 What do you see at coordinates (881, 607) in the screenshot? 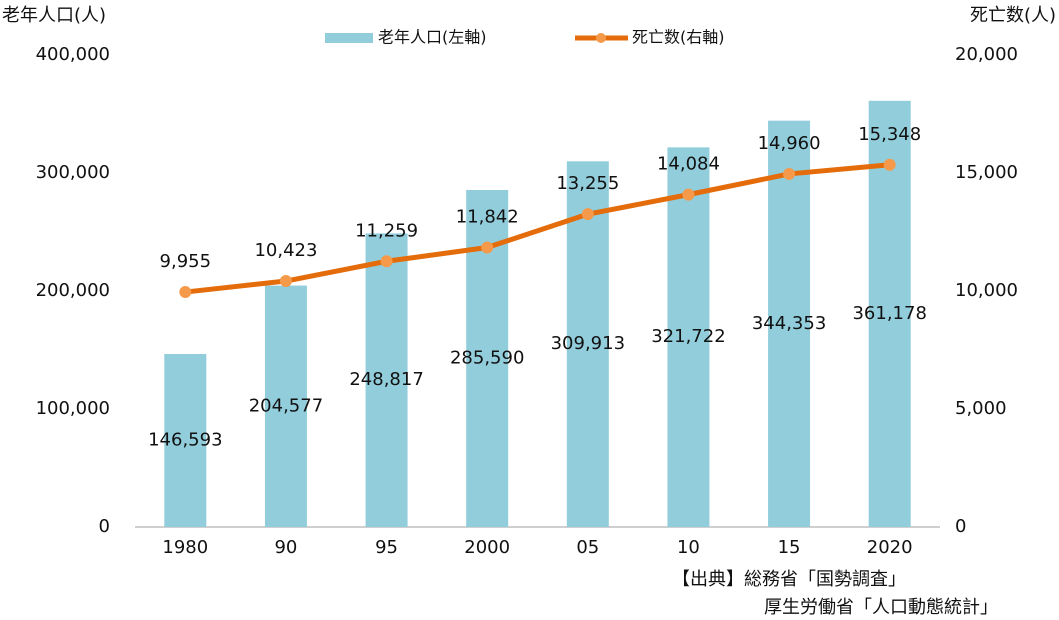
I see `source-note: 厚生労働省「人口動態統計」` at bounding box center [881, 607].